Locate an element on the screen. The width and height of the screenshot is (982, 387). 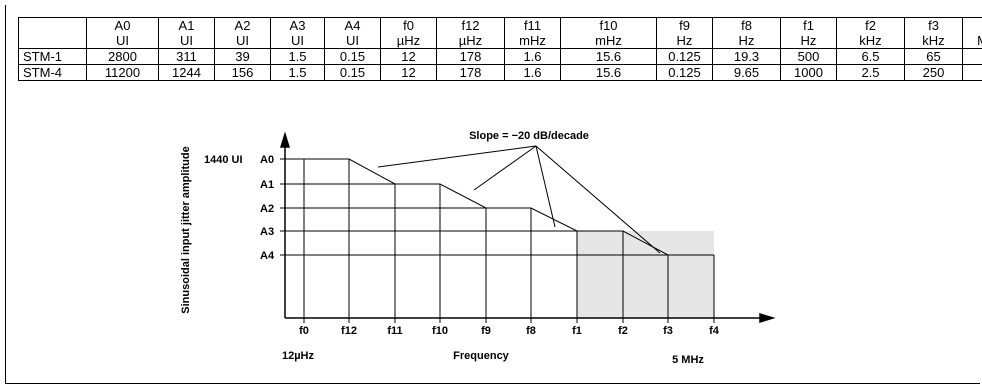
row-label: STM-1 is located at coordinates (52, 56).